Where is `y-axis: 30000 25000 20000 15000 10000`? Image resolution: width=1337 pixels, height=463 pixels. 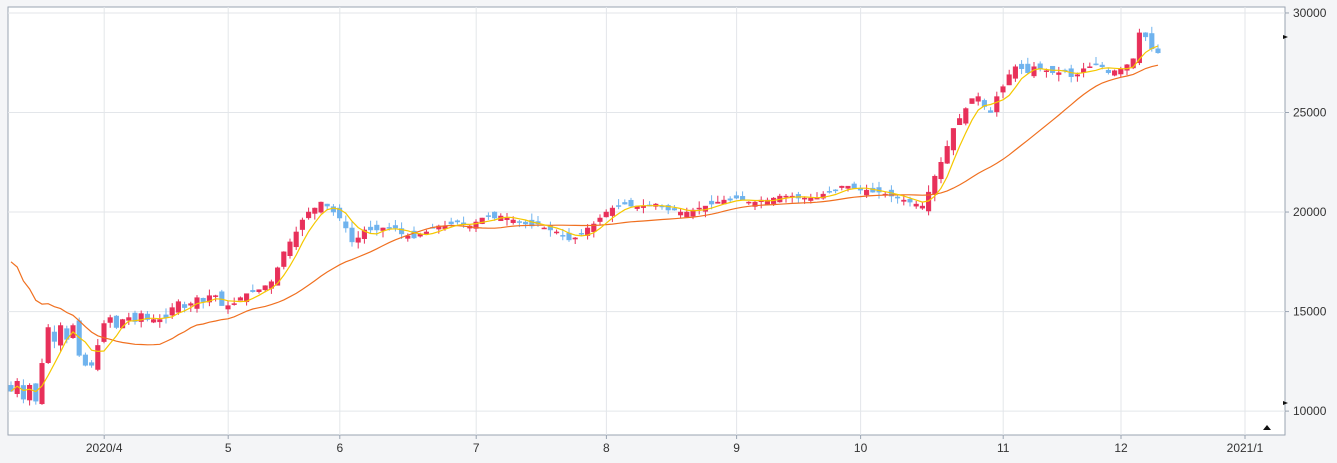 y-axis: 30000 25000 20000 15000 10000 is located at coordinates (1306, 212).